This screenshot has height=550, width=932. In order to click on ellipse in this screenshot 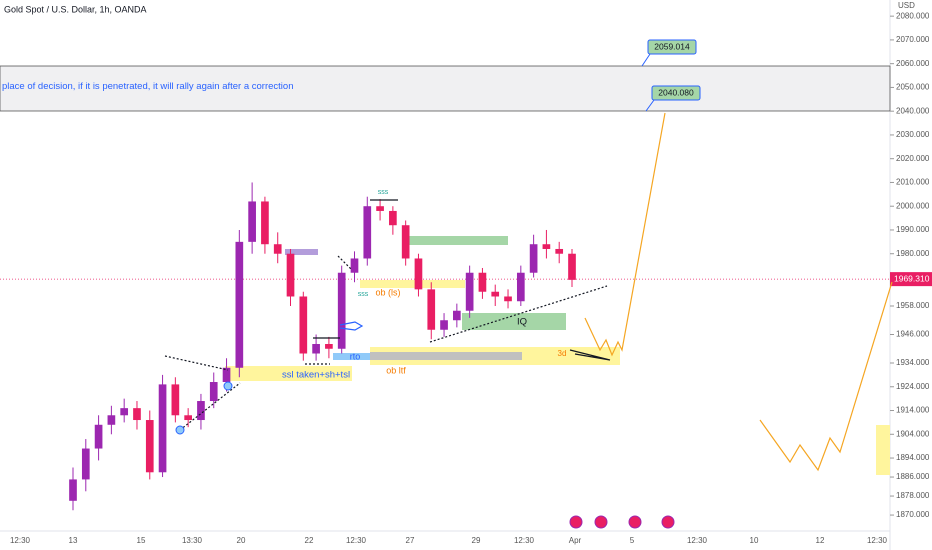, I will do `click(351, 326)`.